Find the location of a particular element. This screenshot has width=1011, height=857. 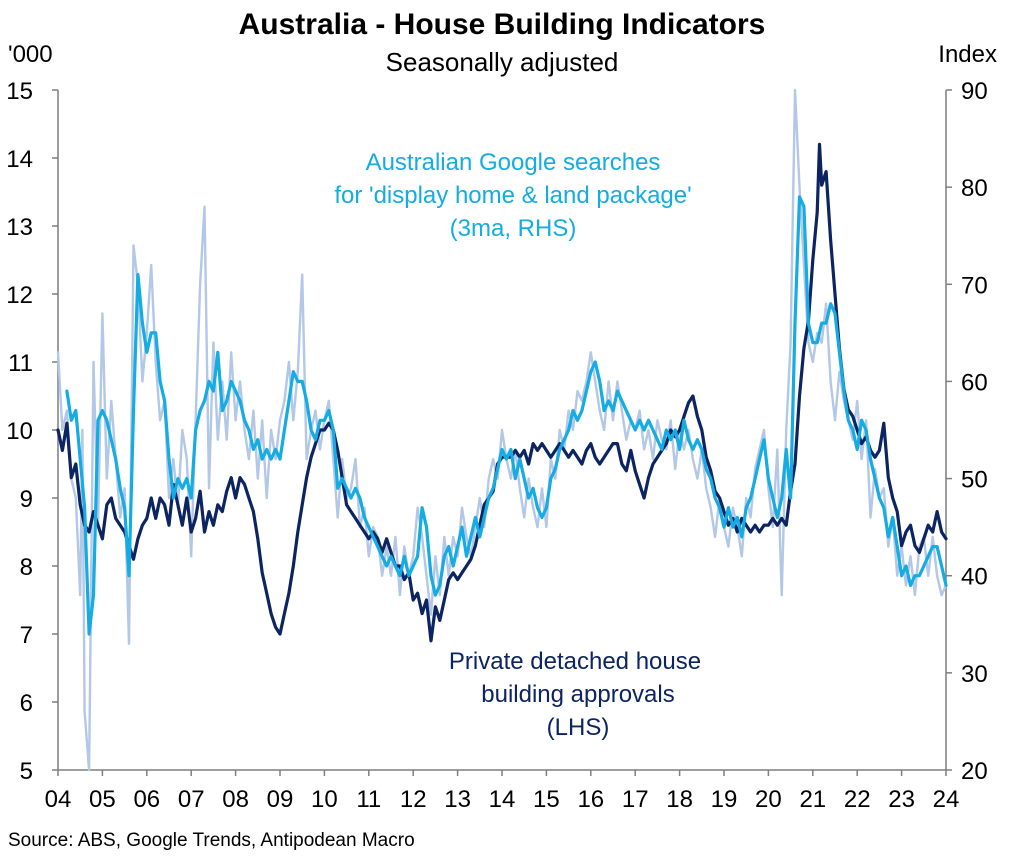

chart-subtitle: Seasonally adjusted is located at coordinates (502, 62).